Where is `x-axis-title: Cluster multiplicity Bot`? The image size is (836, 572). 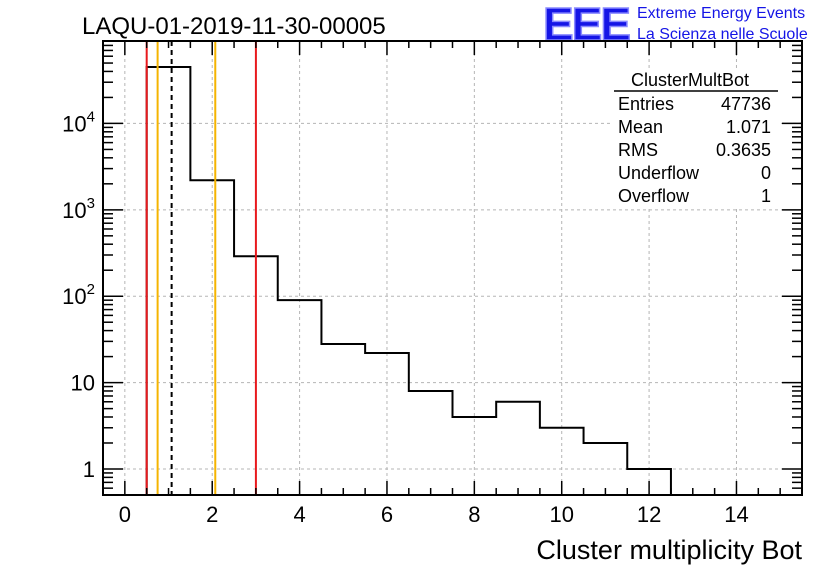 x-axis-title: Cluster multiplicity Bot is located at coordinates (669, 550).